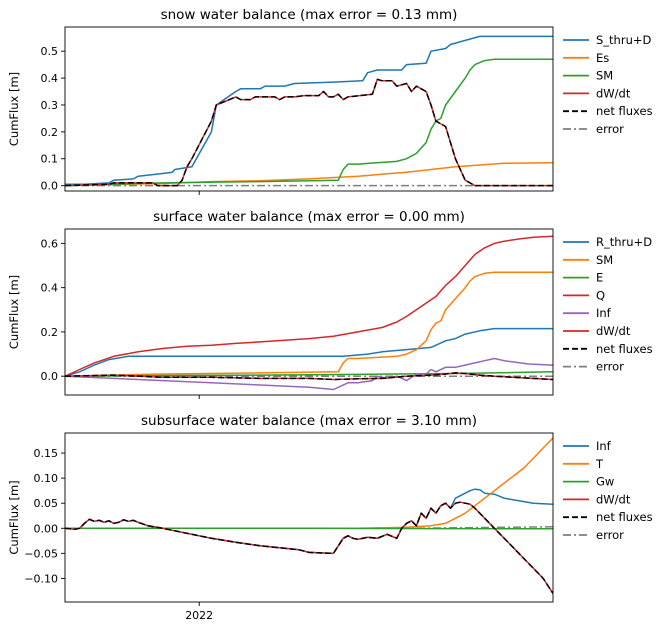 The width and height of the screenshot is (669, 626). Describe the element at coordinates (46, 453) in the screenshot. I see `y-tick-label: 0.15` at that location.